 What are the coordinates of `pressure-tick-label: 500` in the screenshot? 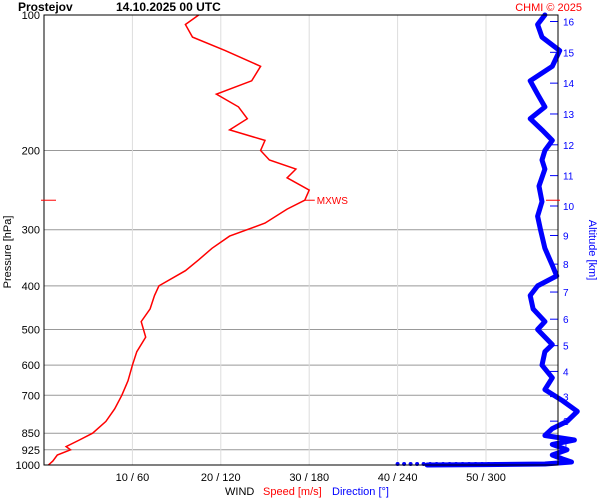 It's located at (31, 331).